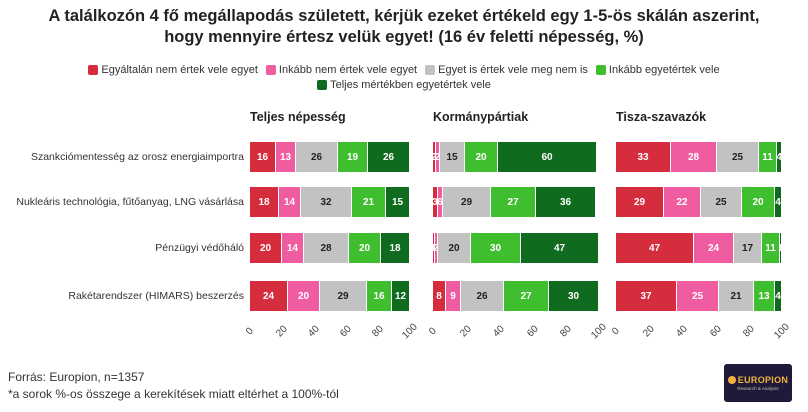  I want to click on bar-segment-p1-r3-s2: 26, so click(482, 296).